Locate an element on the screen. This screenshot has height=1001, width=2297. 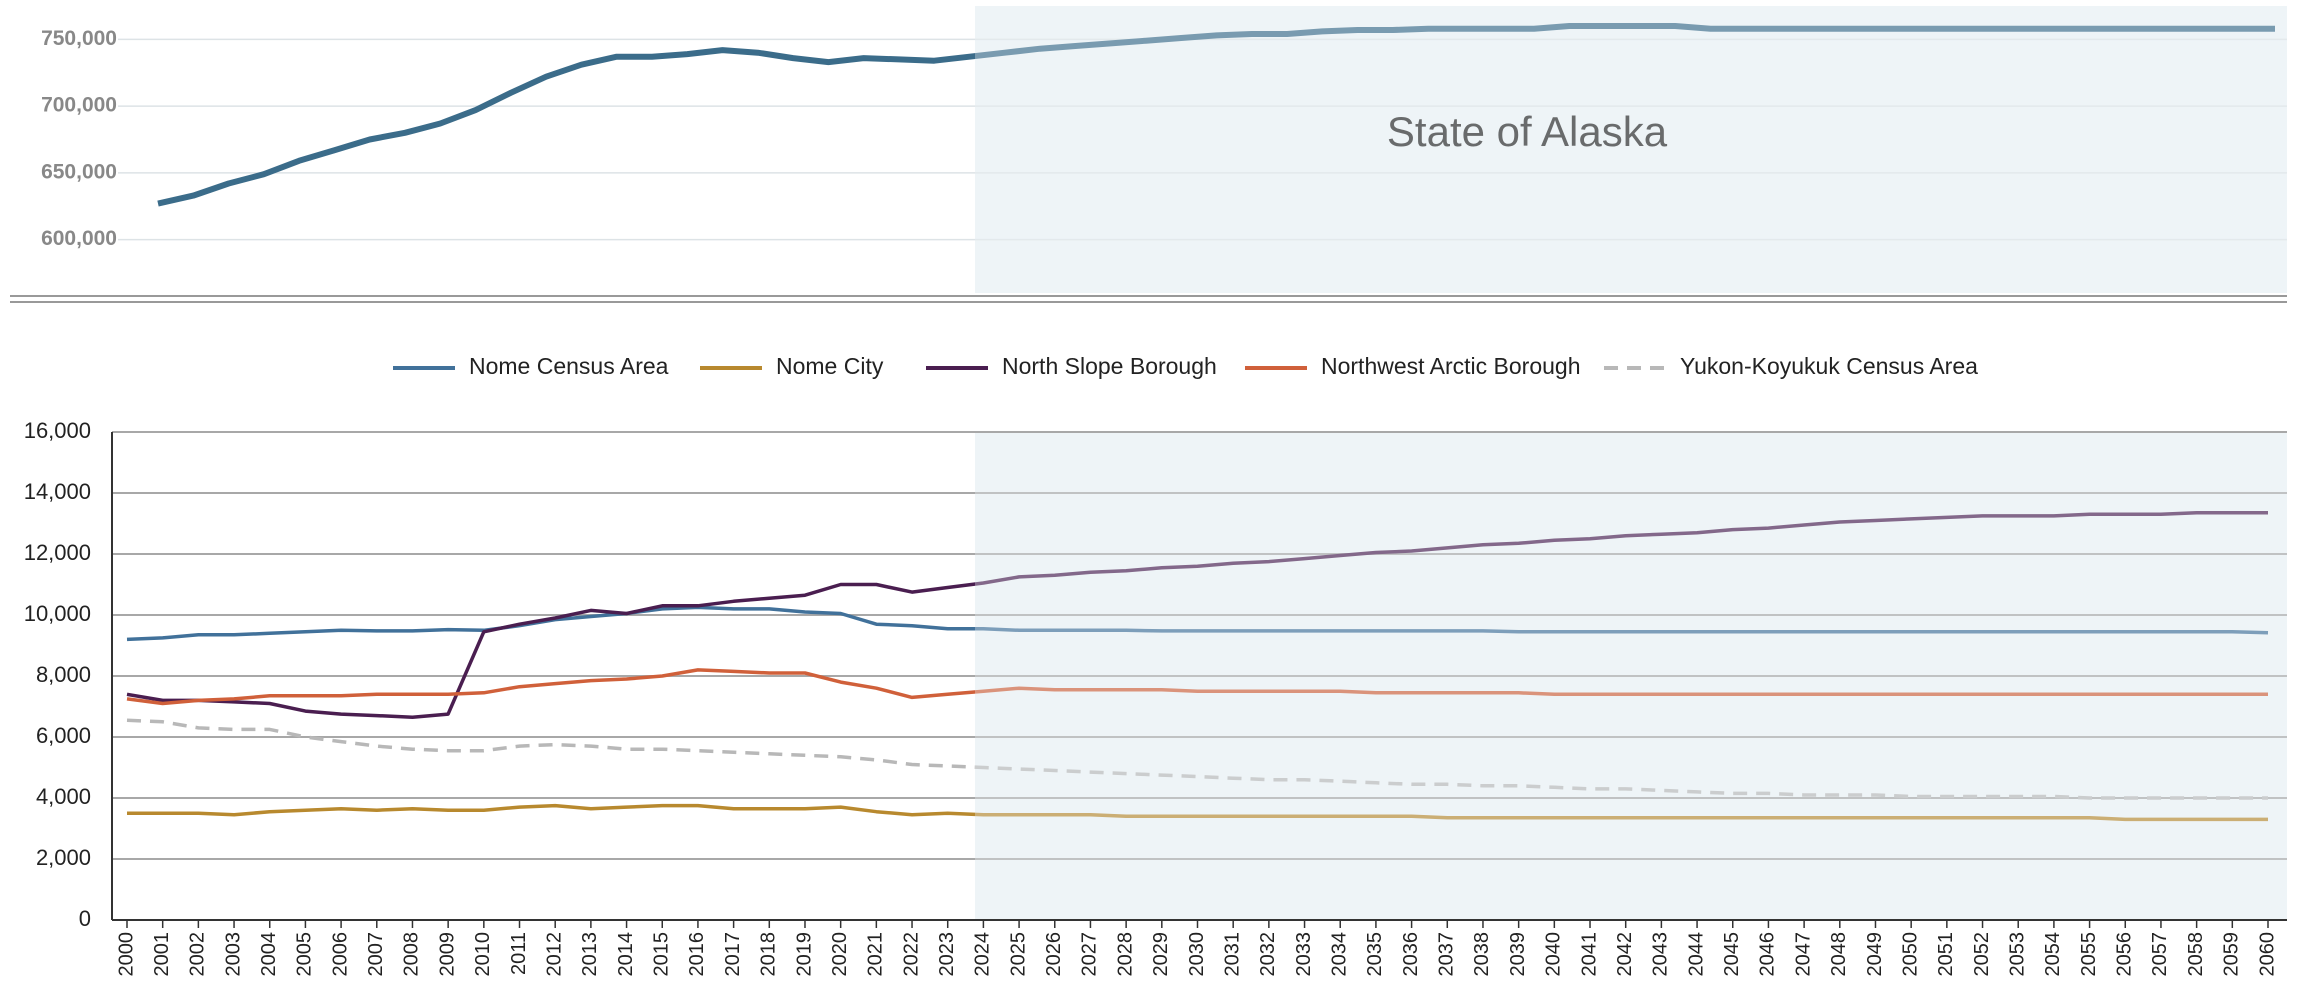
y-tick-label: 600,000 is located at coordinates (79, 238).